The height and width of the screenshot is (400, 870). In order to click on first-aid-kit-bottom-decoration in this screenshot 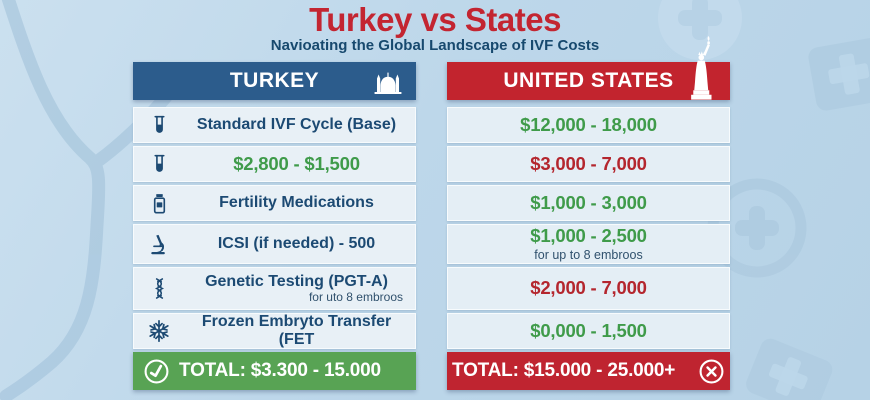, I will do `click(789, 369)`.